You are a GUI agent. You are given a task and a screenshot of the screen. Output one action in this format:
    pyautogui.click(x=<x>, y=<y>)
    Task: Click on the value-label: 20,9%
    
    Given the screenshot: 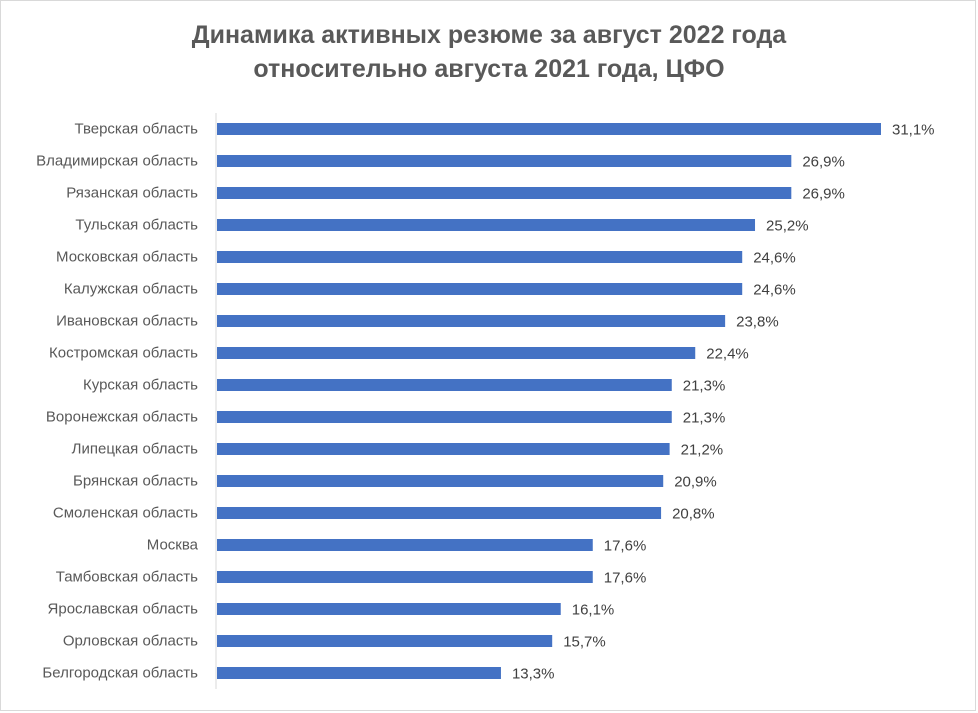 What is the action you would take?
    pyautogui.click(x=695, y=482)
    